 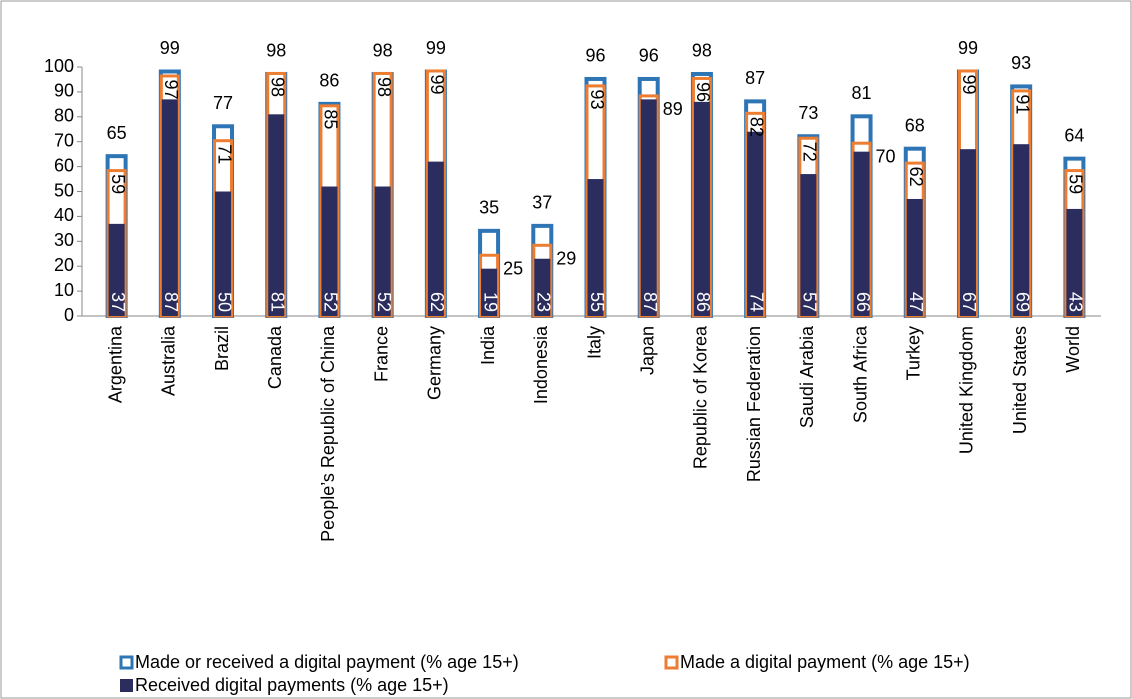 I want to click on x-tick-label: France, so click(x=381, y=354).